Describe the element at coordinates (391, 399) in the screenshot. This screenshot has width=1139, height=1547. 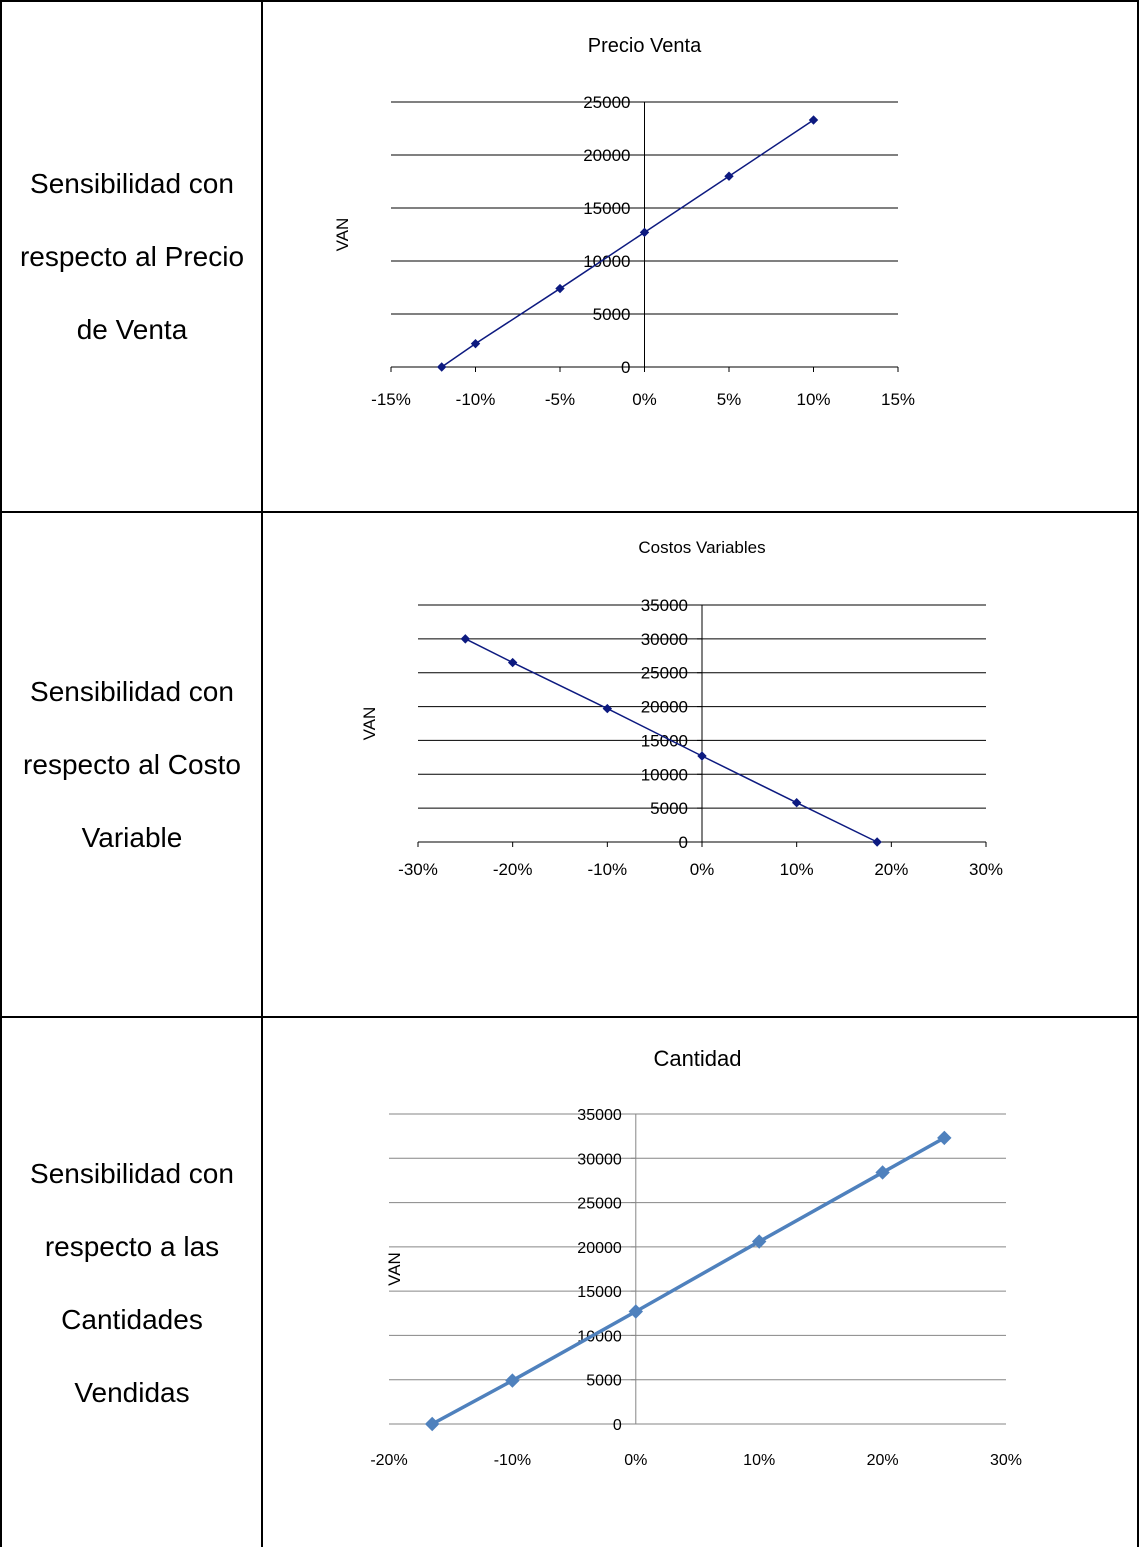
I see `x-tick-label: -15%` at that location.